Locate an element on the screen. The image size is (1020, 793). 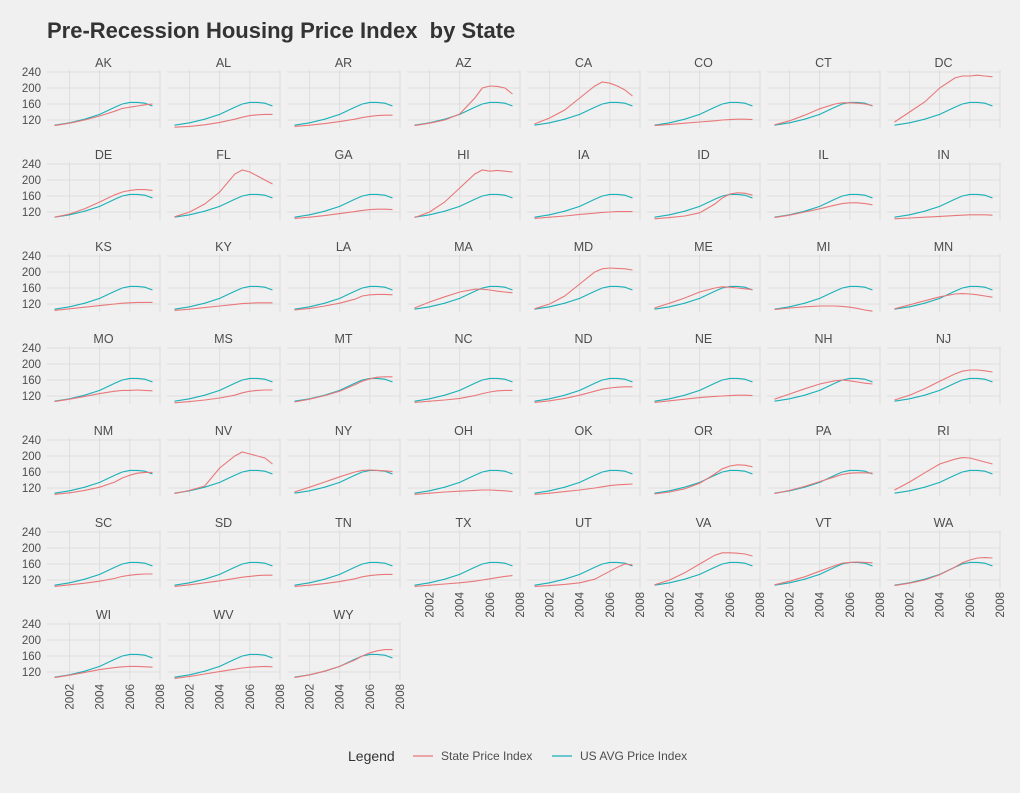
panel-strip-label: IN is located at coordinates (943, 155).